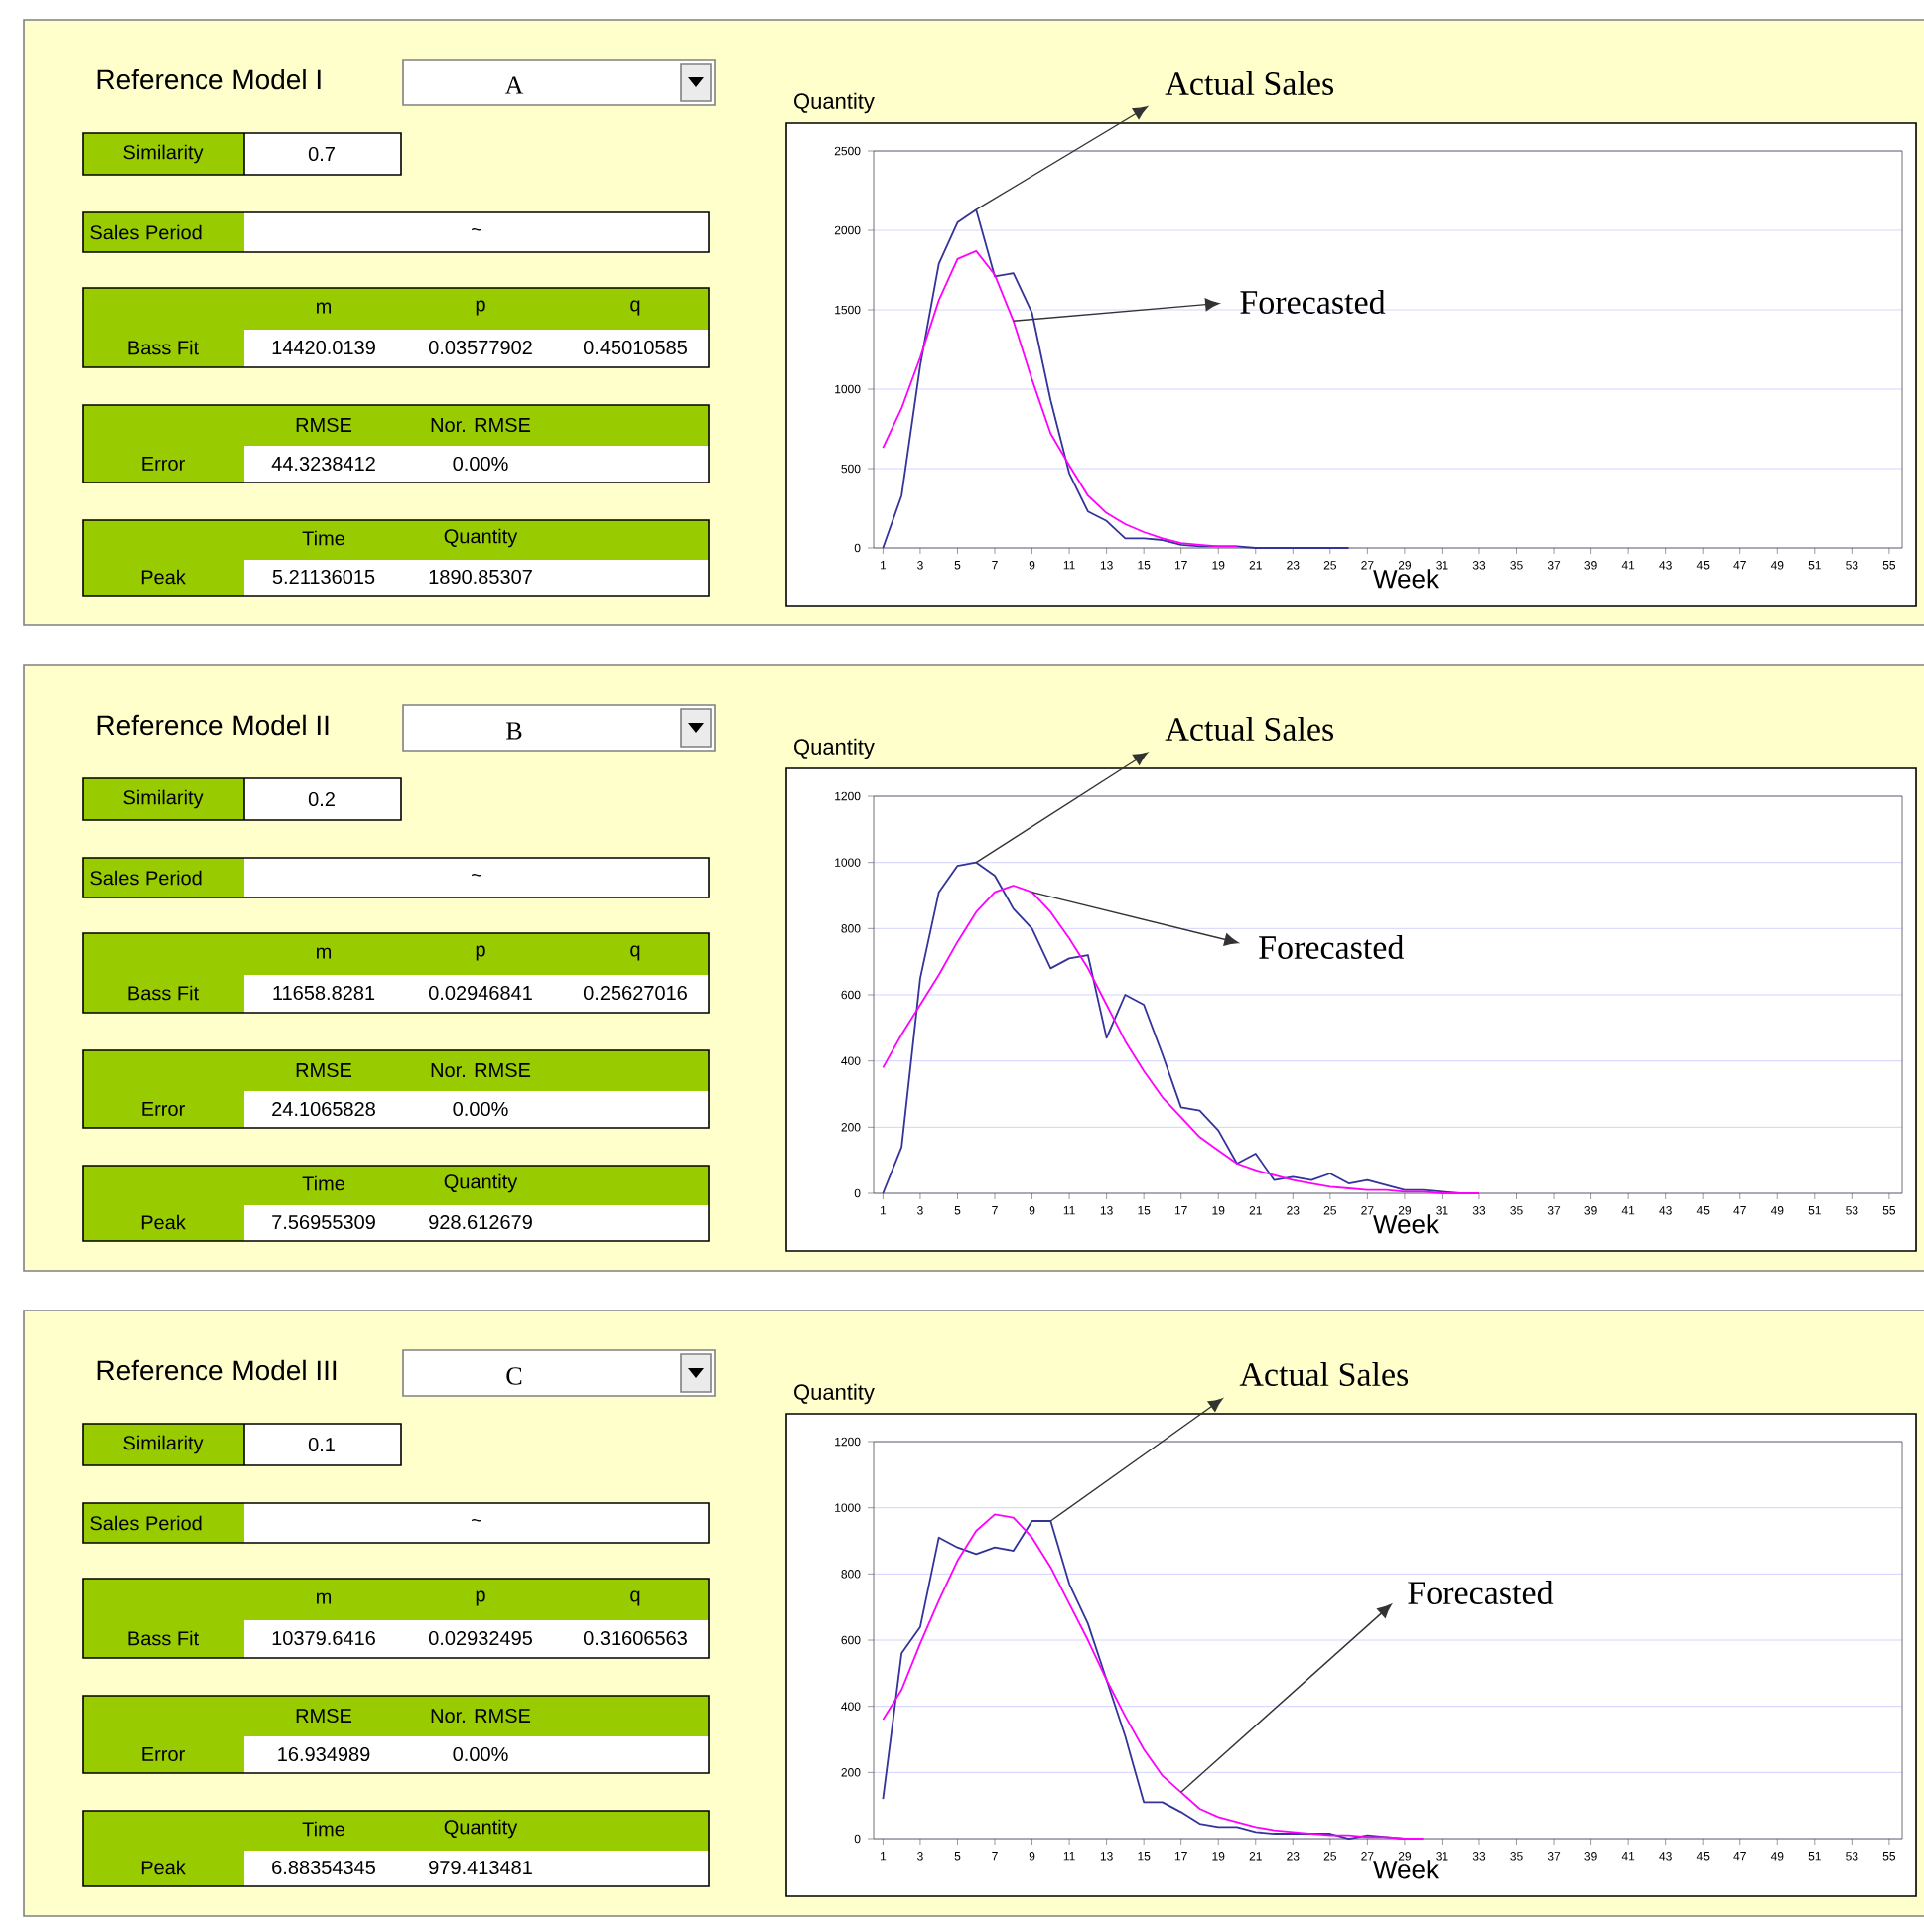 This screenshot has width=1924, height=1932. Describe the element at coordinates (635, 1638) in the screenshot. I see `text: 0.31606563` at that location.